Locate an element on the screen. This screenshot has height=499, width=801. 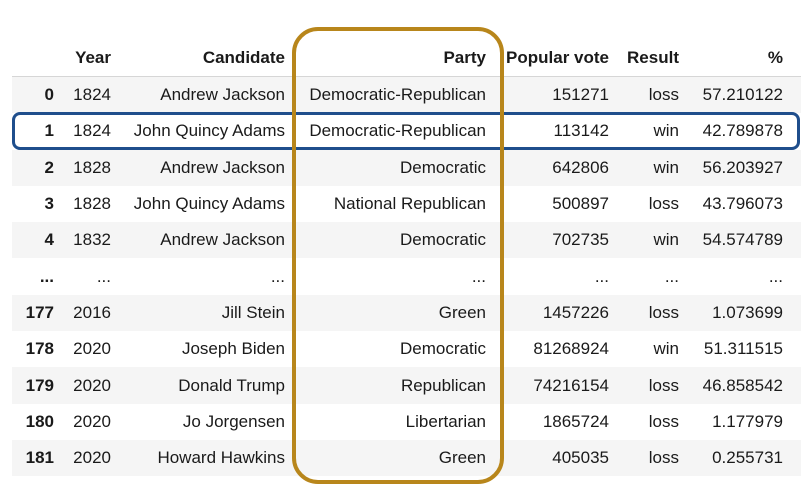
cell-pct: 46.858542 is located at coordinates (742, 385).